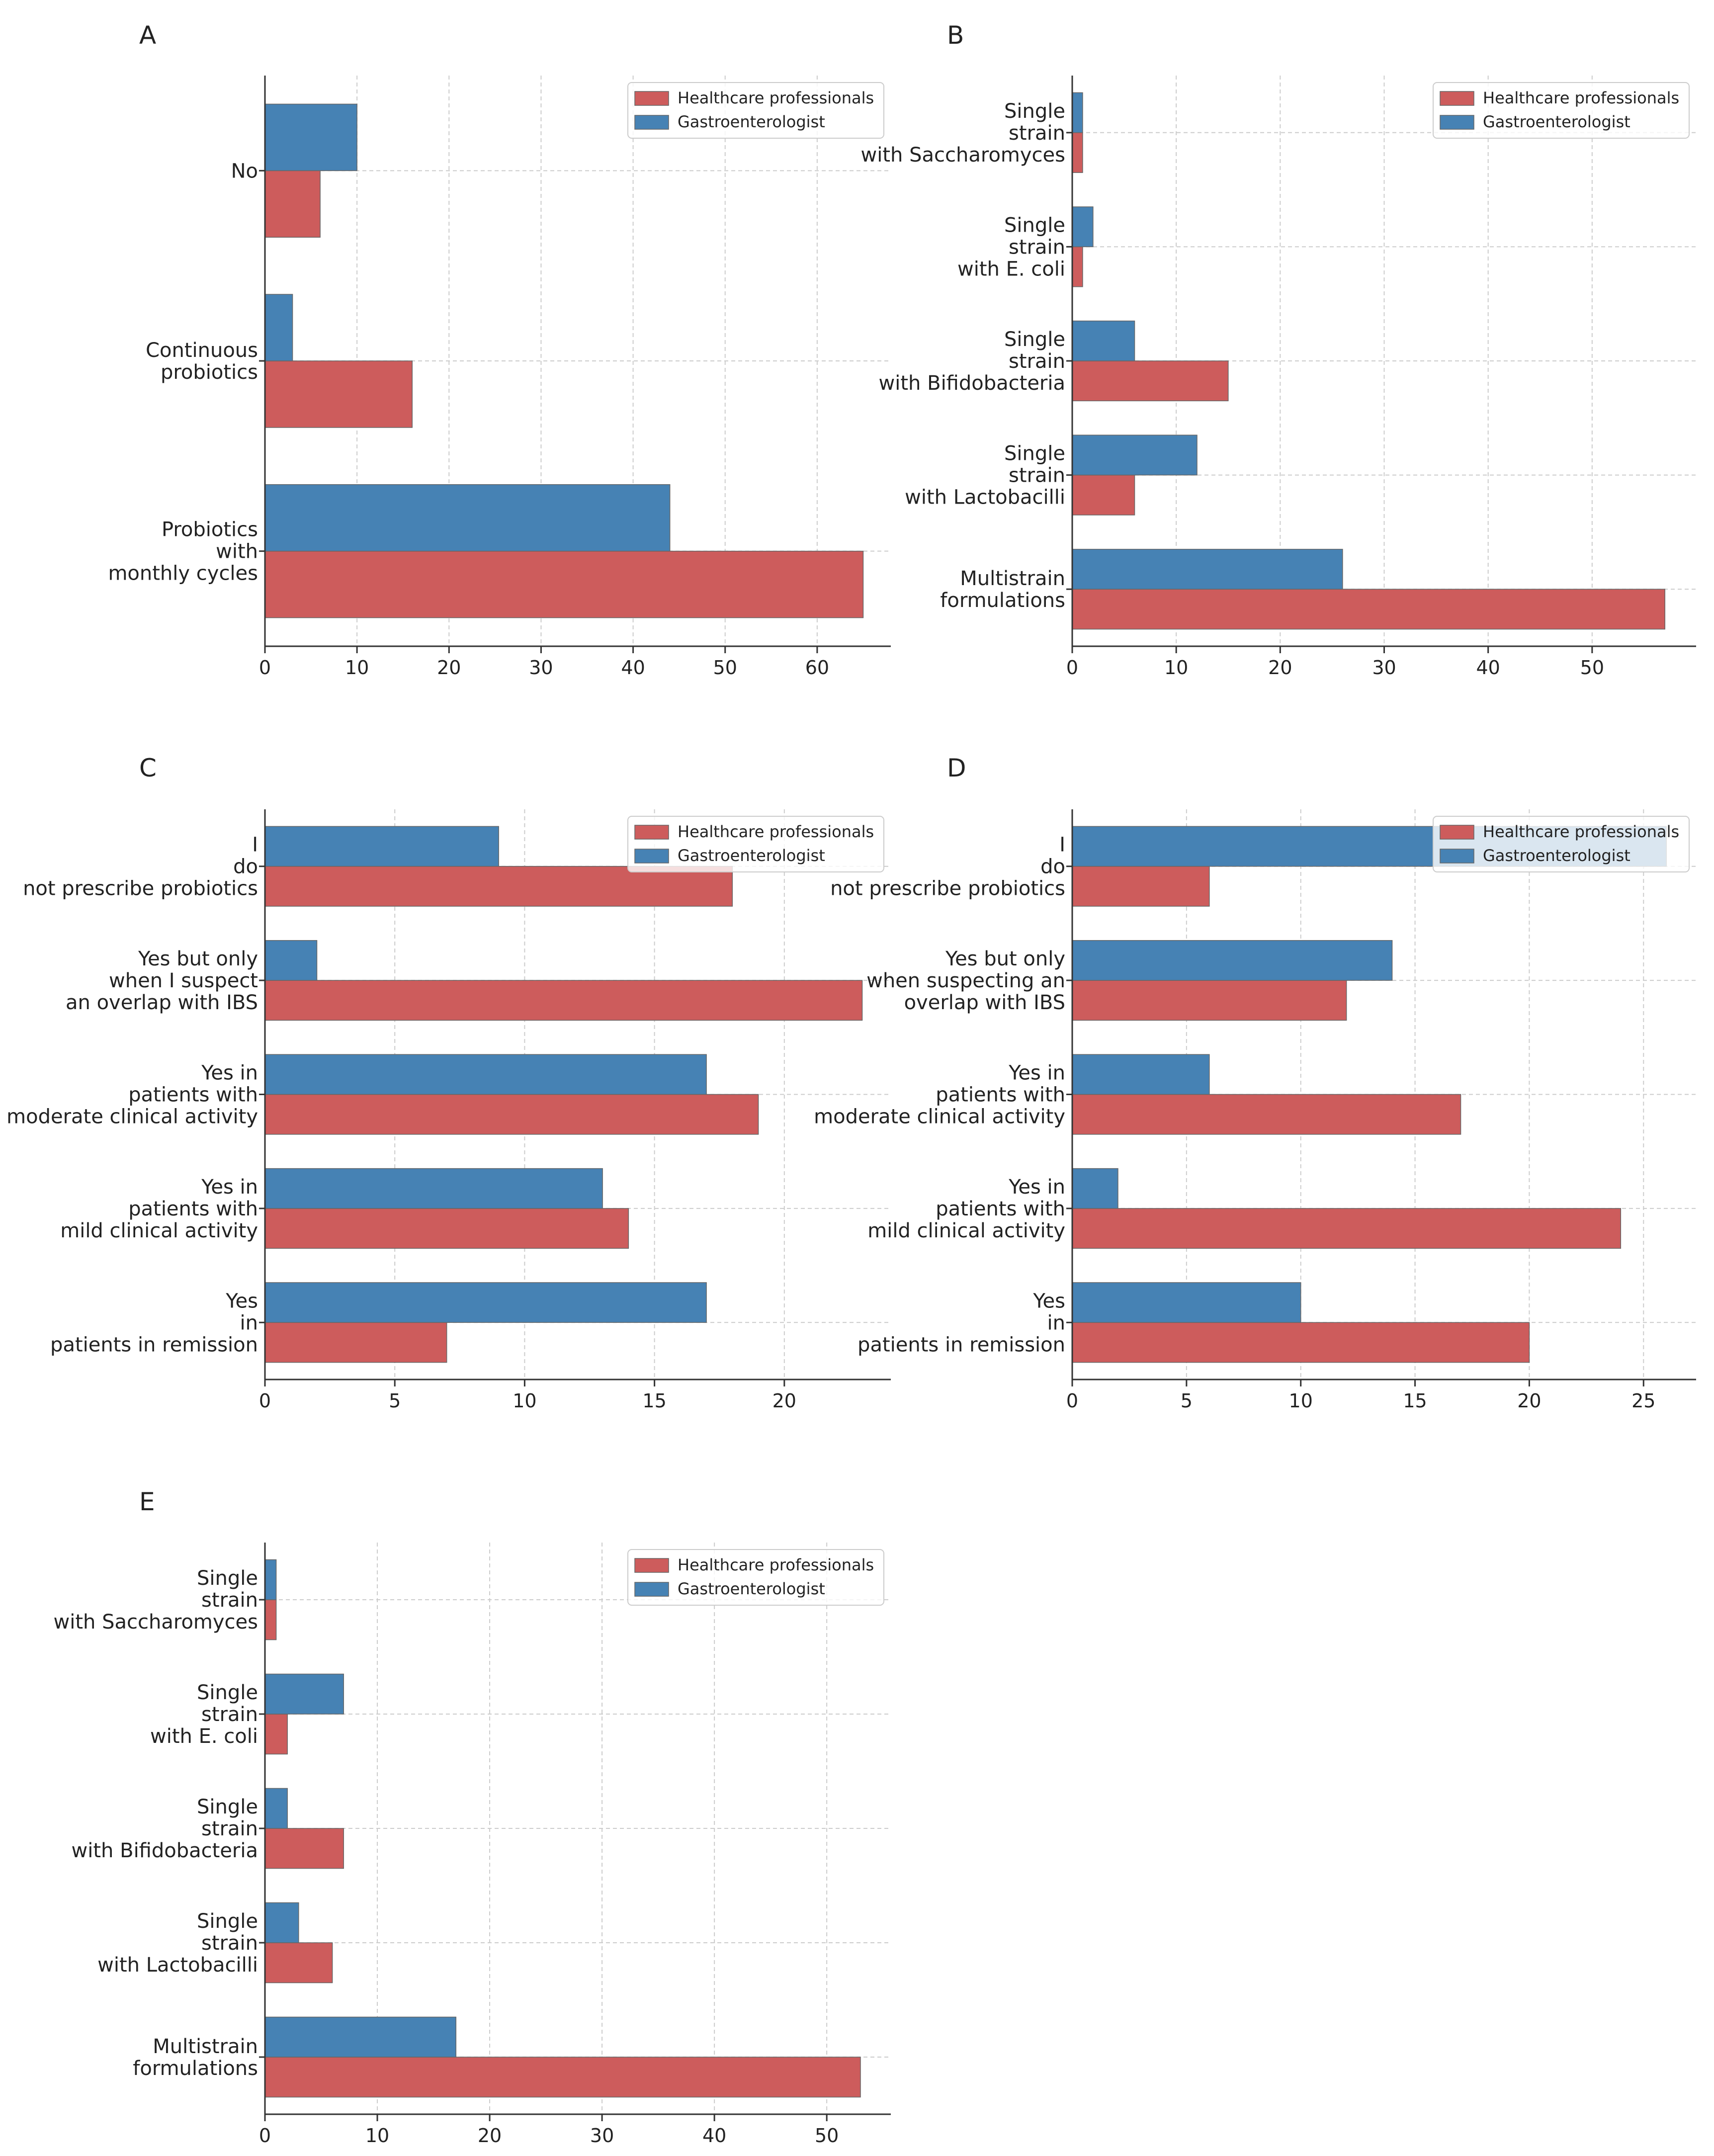 The image size is (1714, 2156). Describe the element at coordinates (209, 372) in the screenshot. I see `y-tick-line-a-1-1: probiotics` at that location.